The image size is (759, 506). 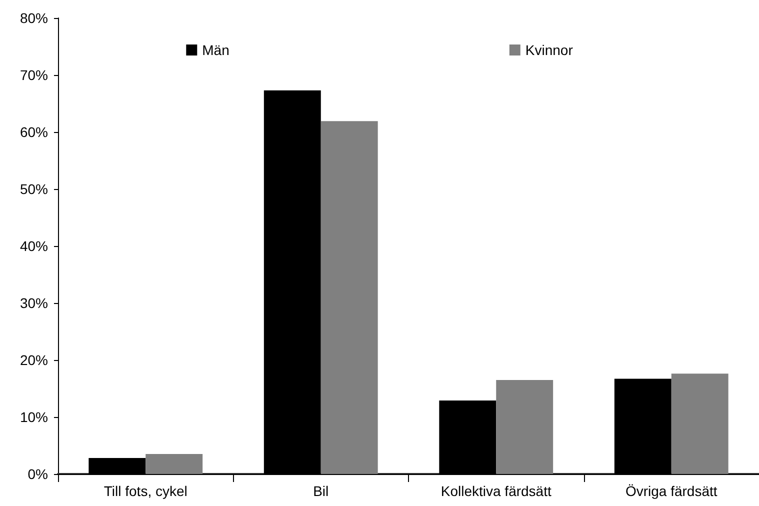 What do you see at coordinates (321, 491) in the screenshot?
I see `x-tick-label: Bil` at bounding box center [321, 491].